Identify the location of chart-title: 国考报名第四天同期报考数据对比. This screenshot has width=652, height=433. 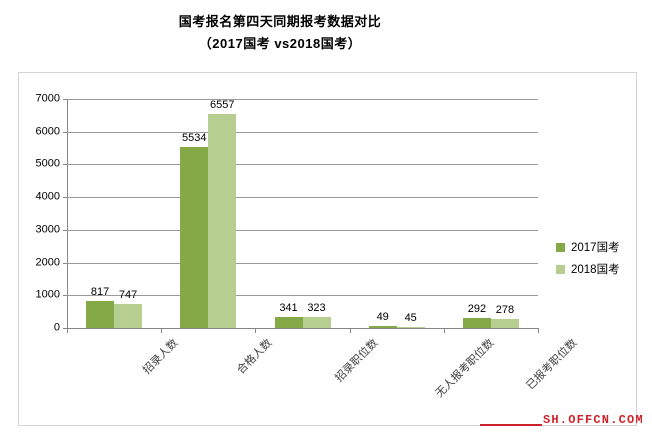
(280, 21).